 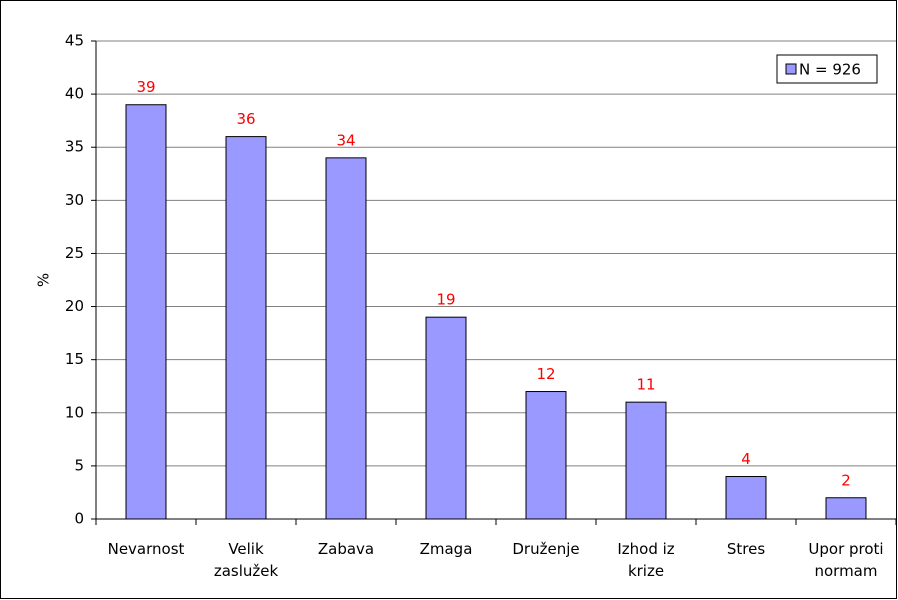 What do you see at coordinates (746, 549) in the screenshot?
I see `x-tick-label: Stres` at bounding box center [746, 549].